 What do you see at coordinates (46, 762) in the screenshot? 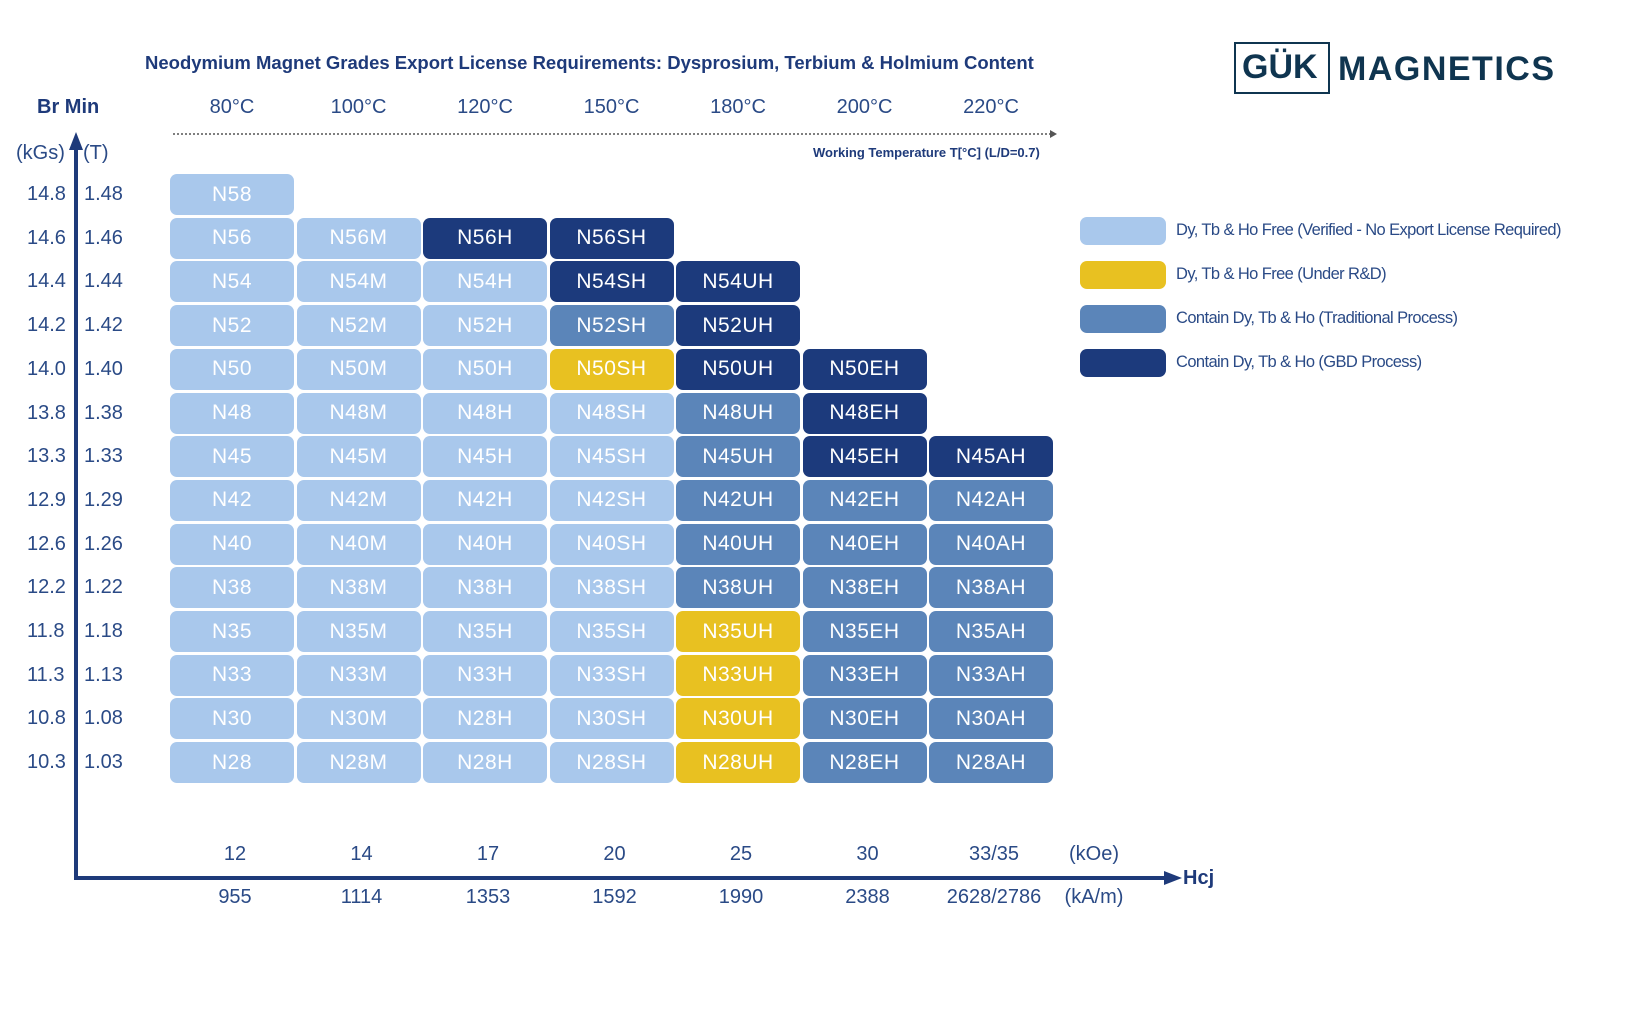
I see `br-kgs-label: 10.3` at bounding box center [46, 762].